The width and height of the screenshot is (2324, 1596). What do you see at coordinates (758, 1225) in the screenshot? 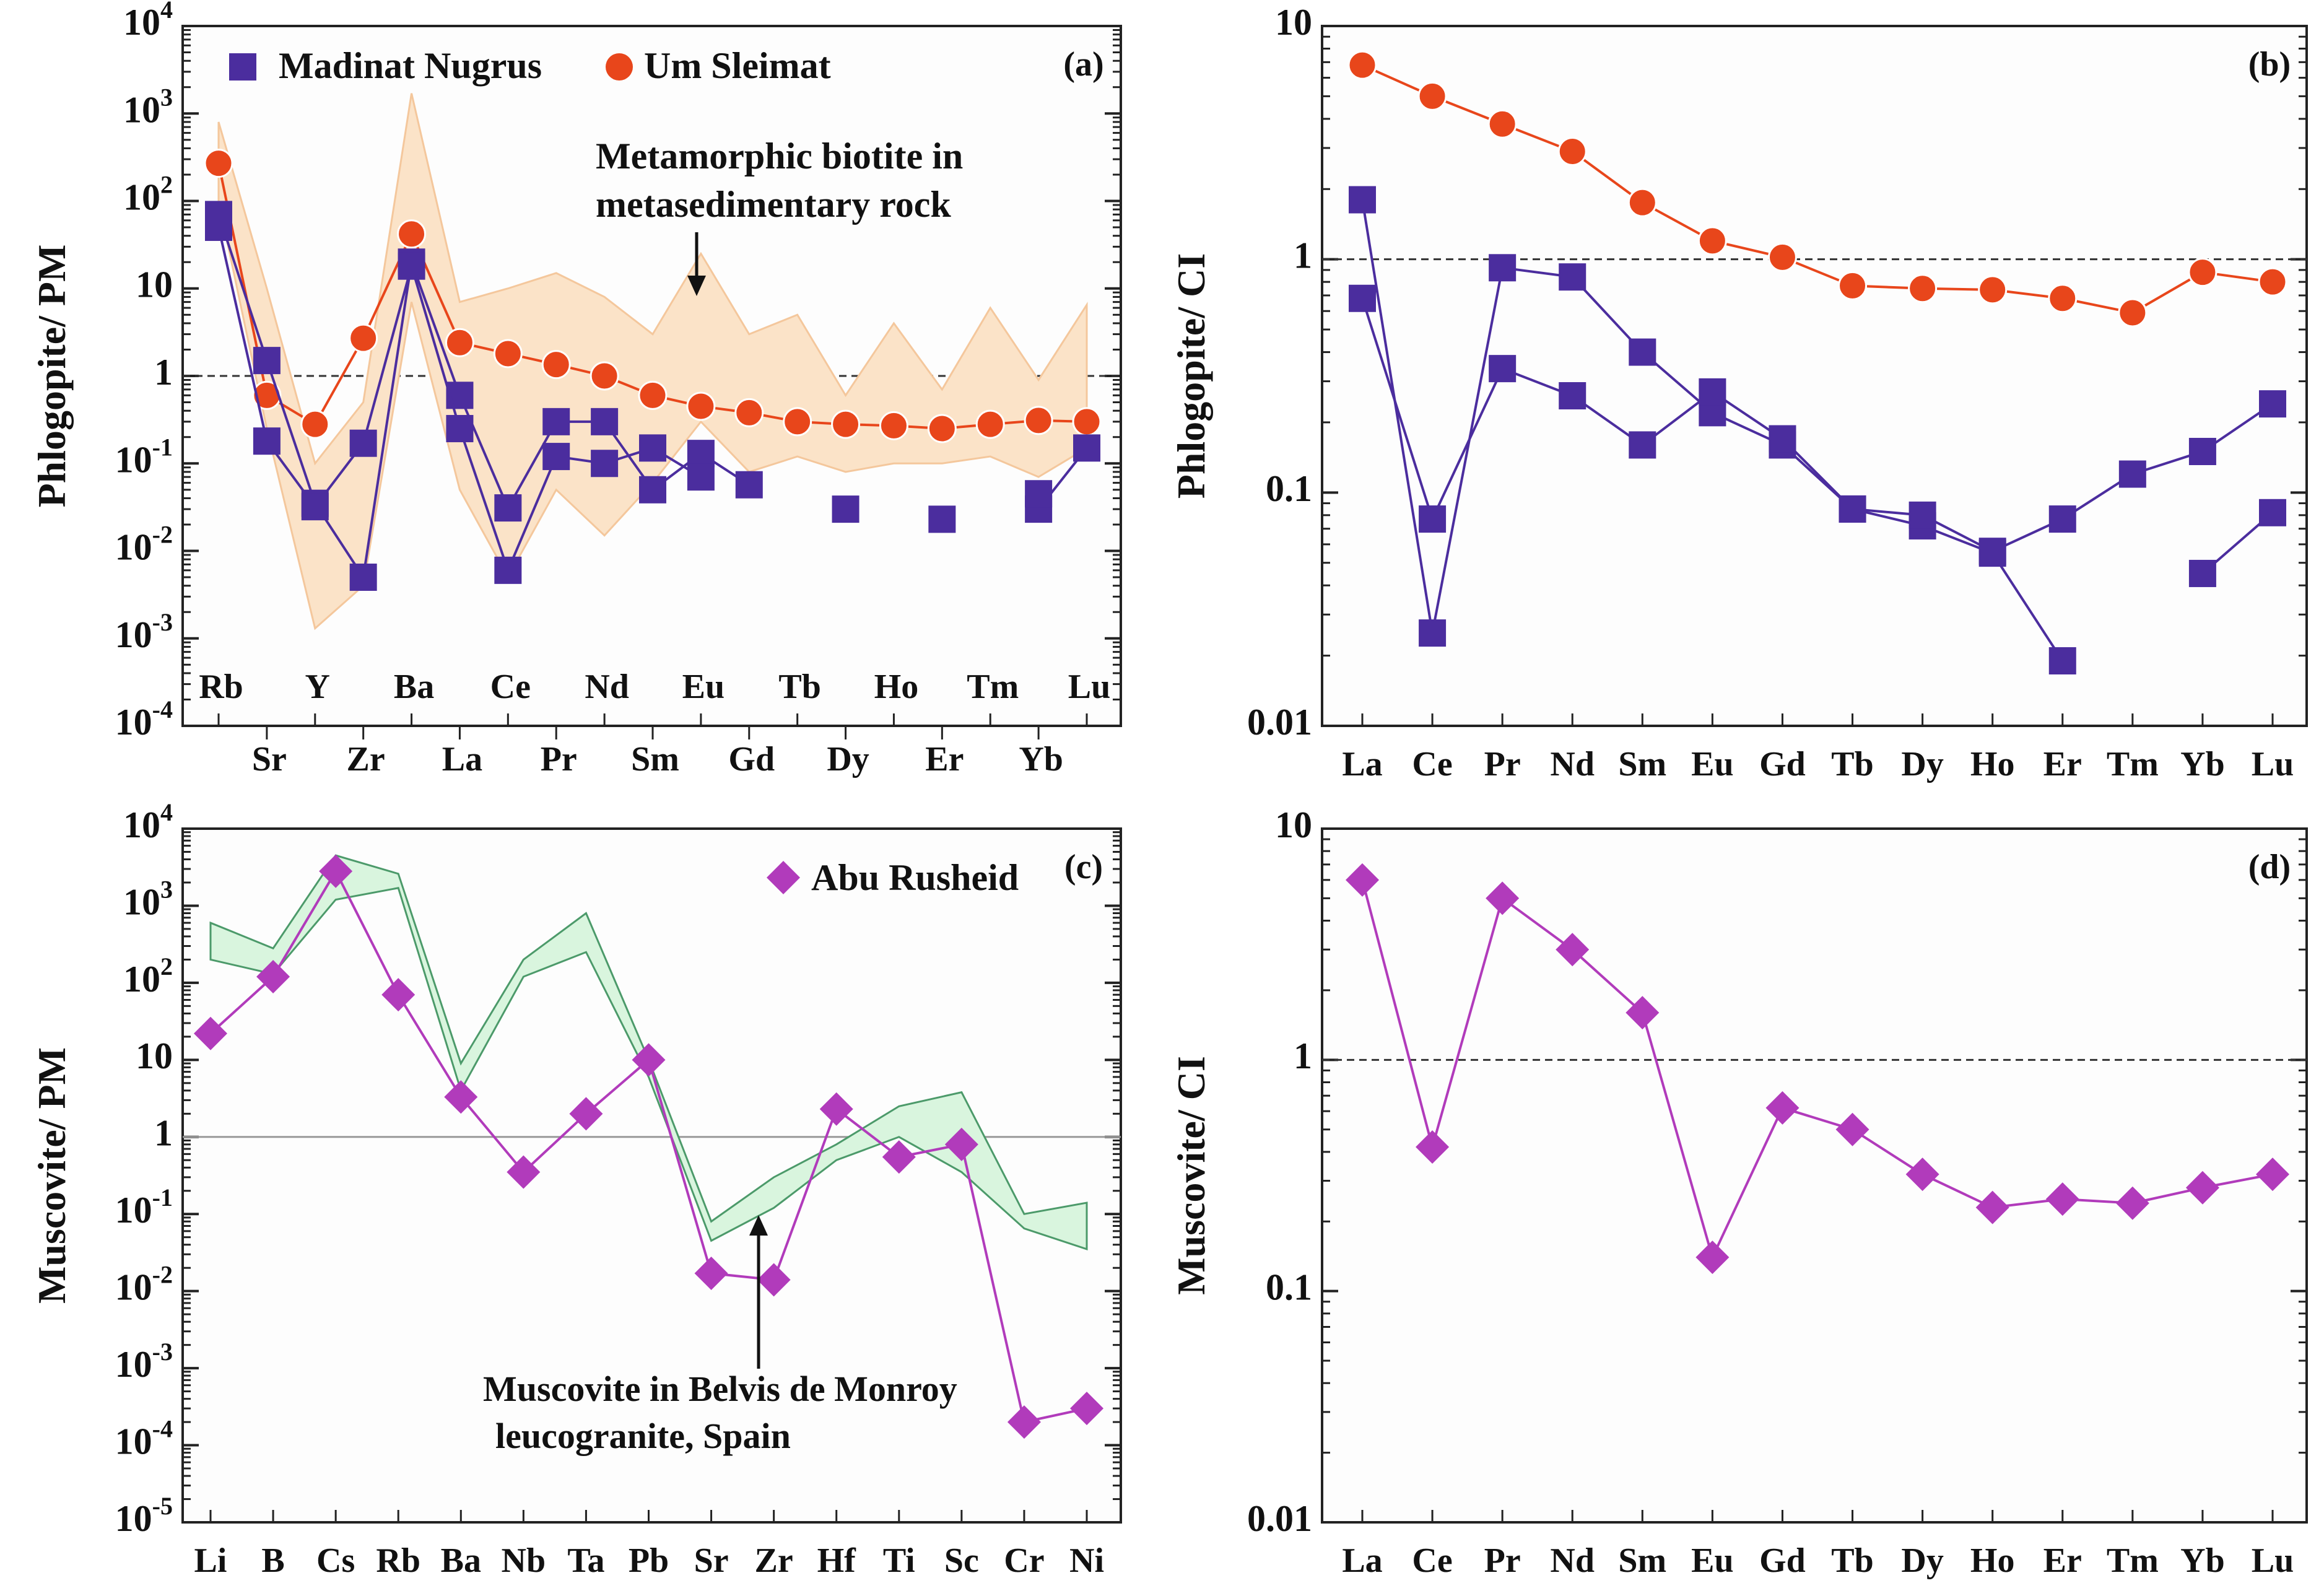
I see `annotation-arrow-head` at bounding box center [758, 1225].